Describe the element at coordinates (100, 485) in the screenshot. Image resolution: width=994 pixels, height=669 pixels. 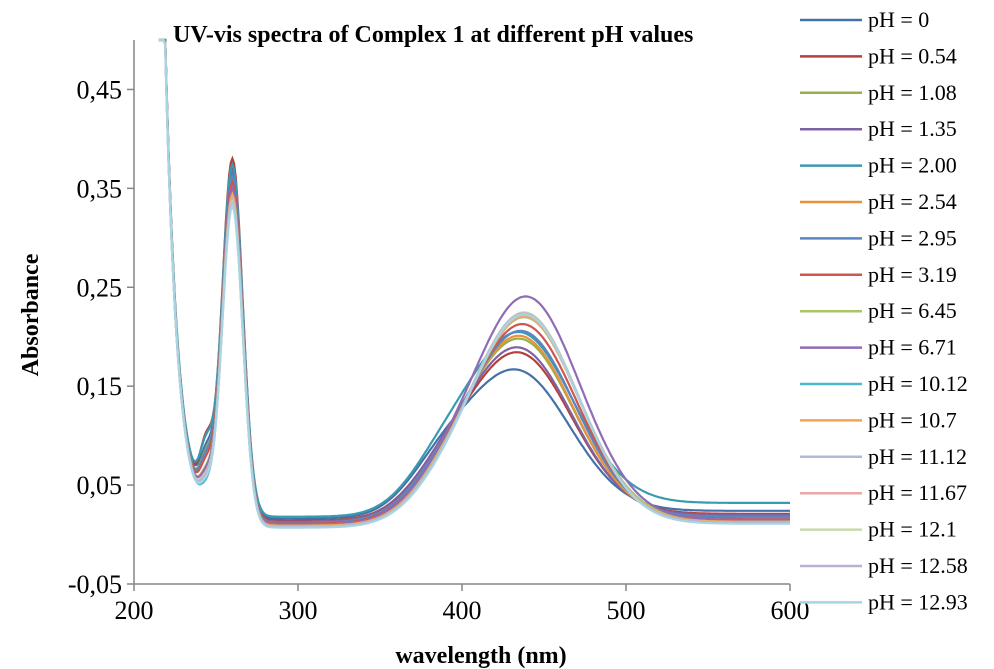
I see `y-tick-label: 0,05` at that location.